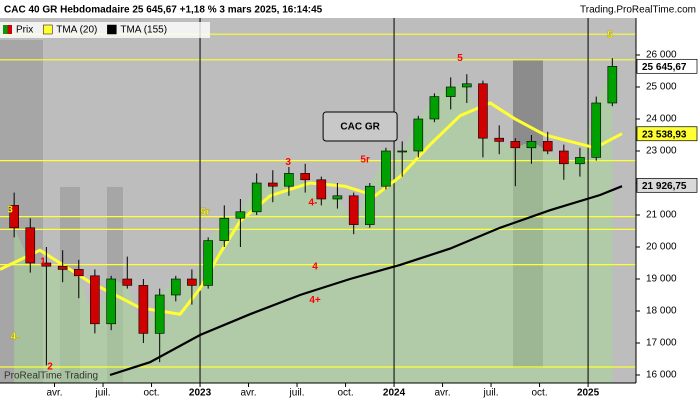 This screenshot has height=400, width=700. I want to click on axis-bg, so click(668, 200).